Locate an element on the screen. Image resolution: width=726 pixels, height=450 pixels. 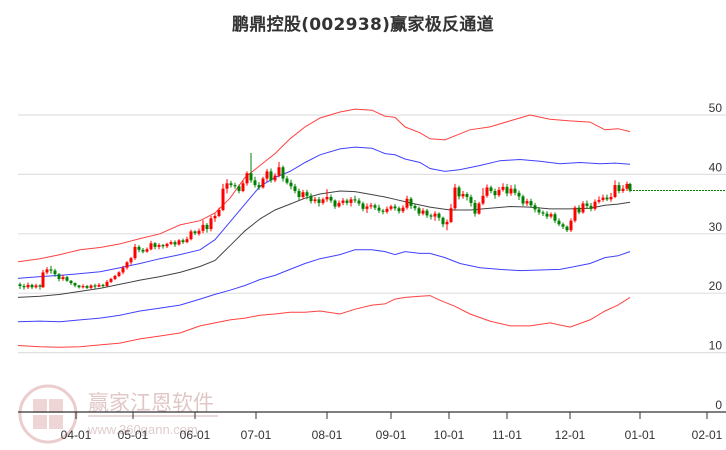
y-tick-label: 50 is located at coordinates (716, 108).